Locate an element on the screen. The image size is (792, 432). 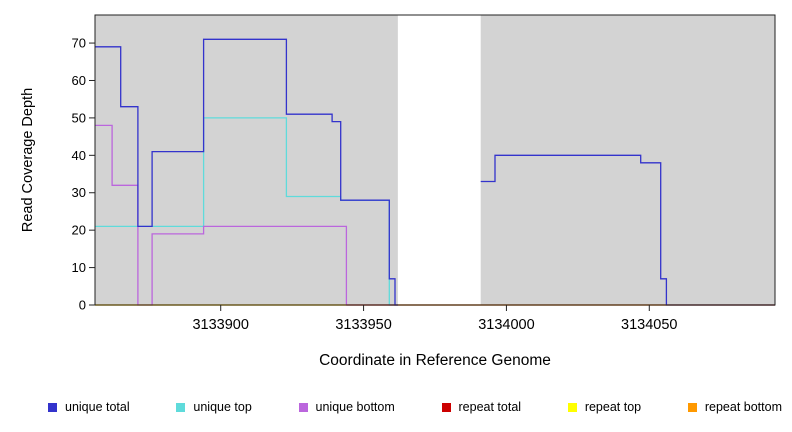
legend-label: unique total is located at coordinates (97, 407).